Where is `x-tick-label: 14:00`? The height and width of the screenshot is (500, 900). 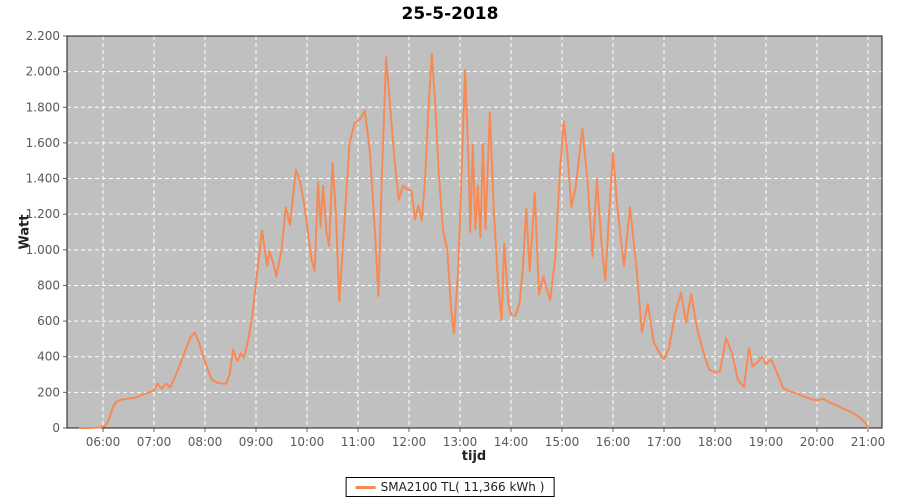
x-tick-label: 14:00 is located at coordinates (511, 442).